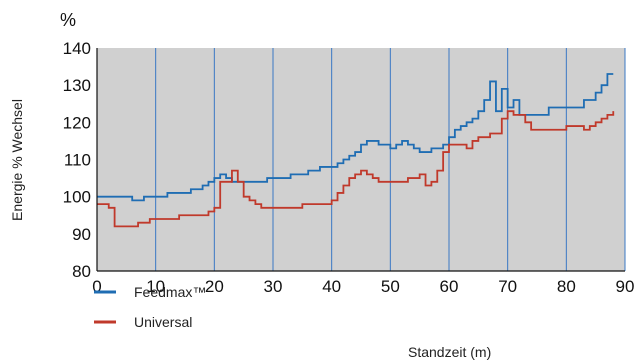 This screenshot has width=641, height=363. Describe the element at coordinates (170, 292) in the screenshot. I see `legend-label: Feedmax™` at that location.